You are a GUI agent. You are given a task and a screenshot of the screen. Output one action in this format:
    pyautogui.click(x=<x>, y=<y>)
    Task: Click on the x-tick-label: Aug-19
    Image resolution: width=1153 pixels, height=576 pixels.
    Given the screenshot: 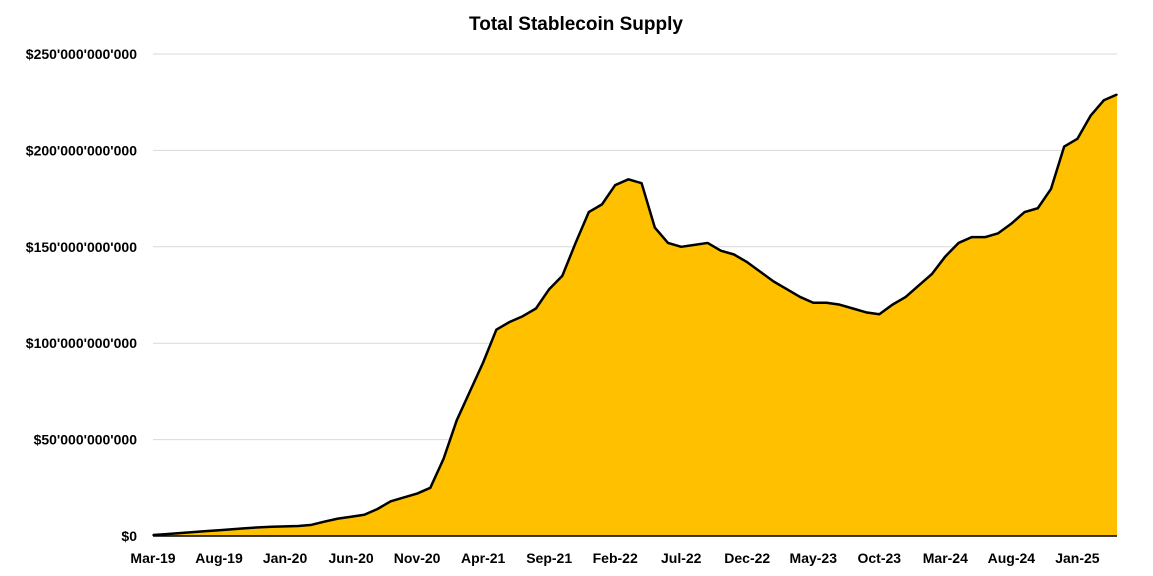 What is the action you would take?
    pyautogui.click(x=219, y=558)
    